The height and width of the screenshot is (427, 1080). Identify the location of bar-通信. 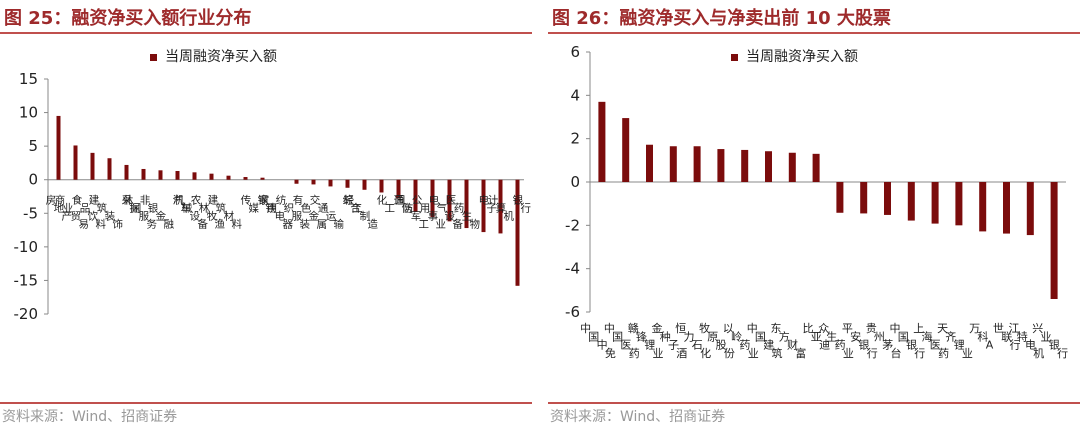
(398, 189).